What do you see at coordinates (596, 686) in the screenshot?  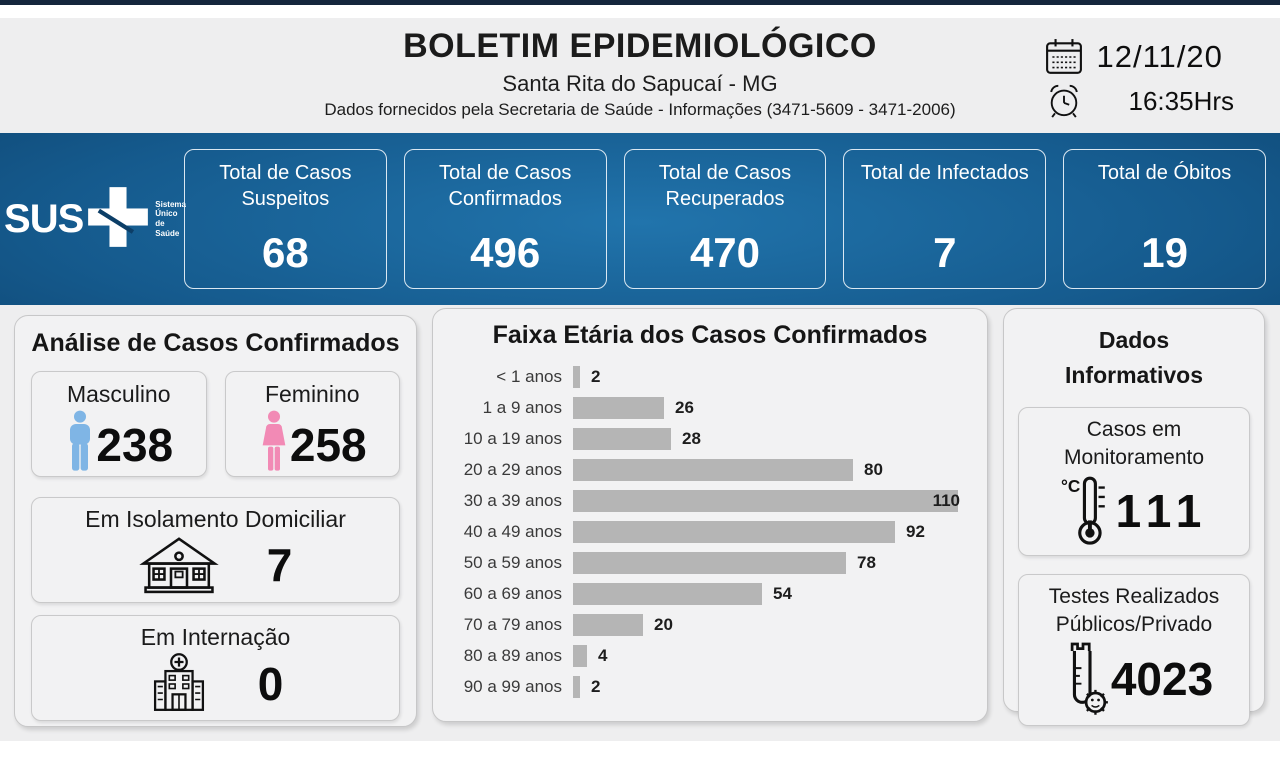 I see `chart-value-label: 2` at bounding box center [596, 686].